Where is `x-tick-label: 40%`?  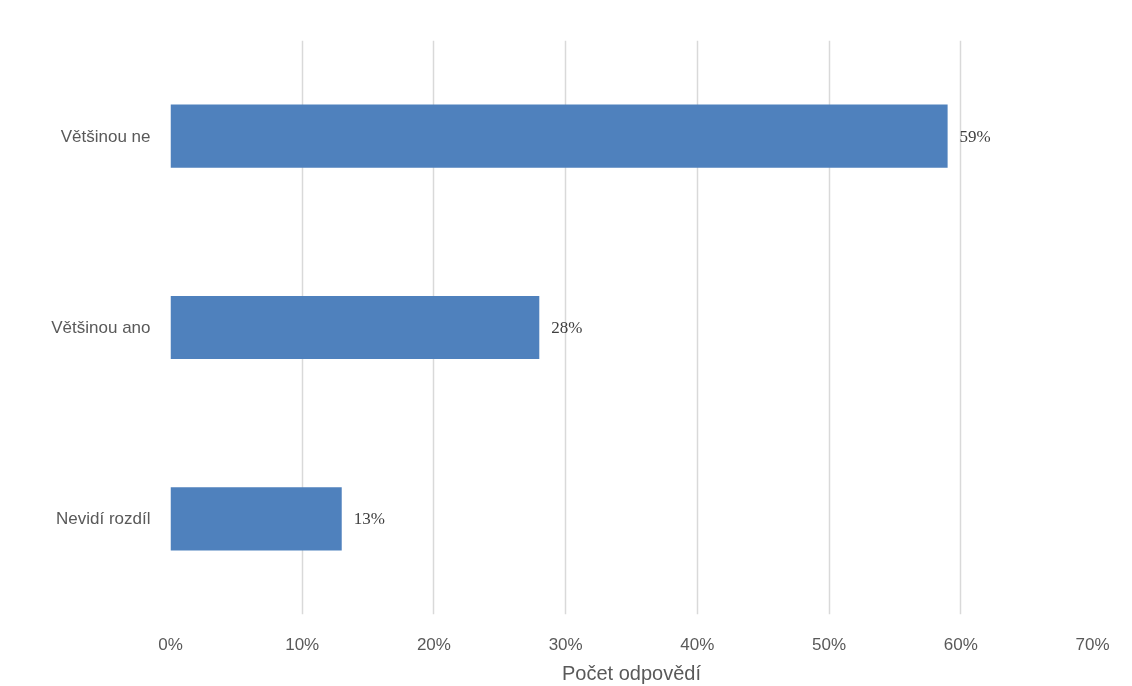
x-tick-label: 40% is located at coordinates (697, 644).